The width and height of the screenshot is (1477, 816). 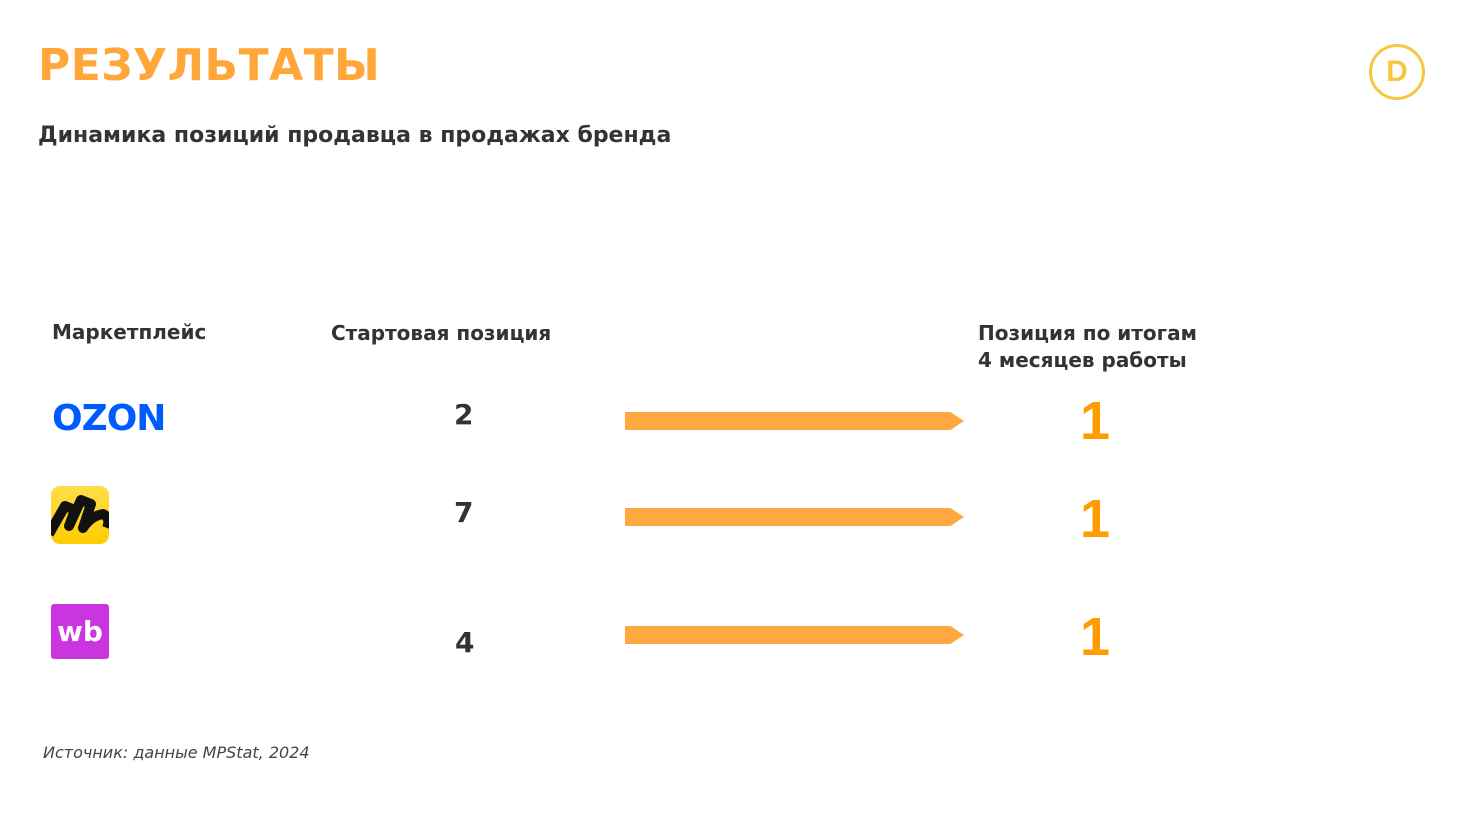 I want to click on wildberries-logo: wb, so click(x=80, y=631).